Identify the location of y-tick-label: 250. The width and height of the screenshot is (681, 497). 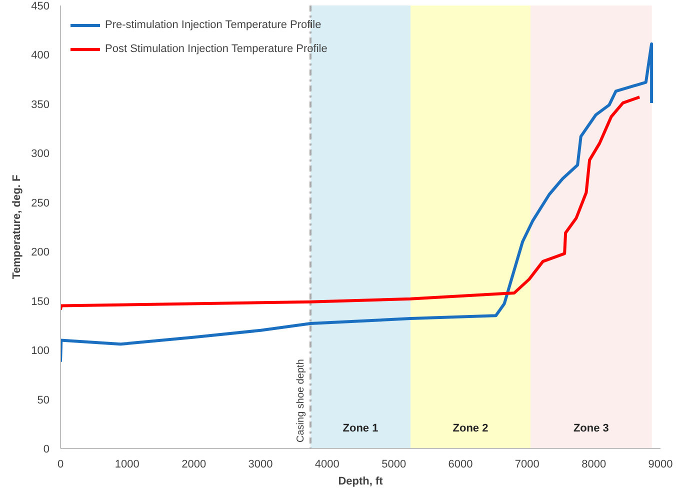
(40, 203).